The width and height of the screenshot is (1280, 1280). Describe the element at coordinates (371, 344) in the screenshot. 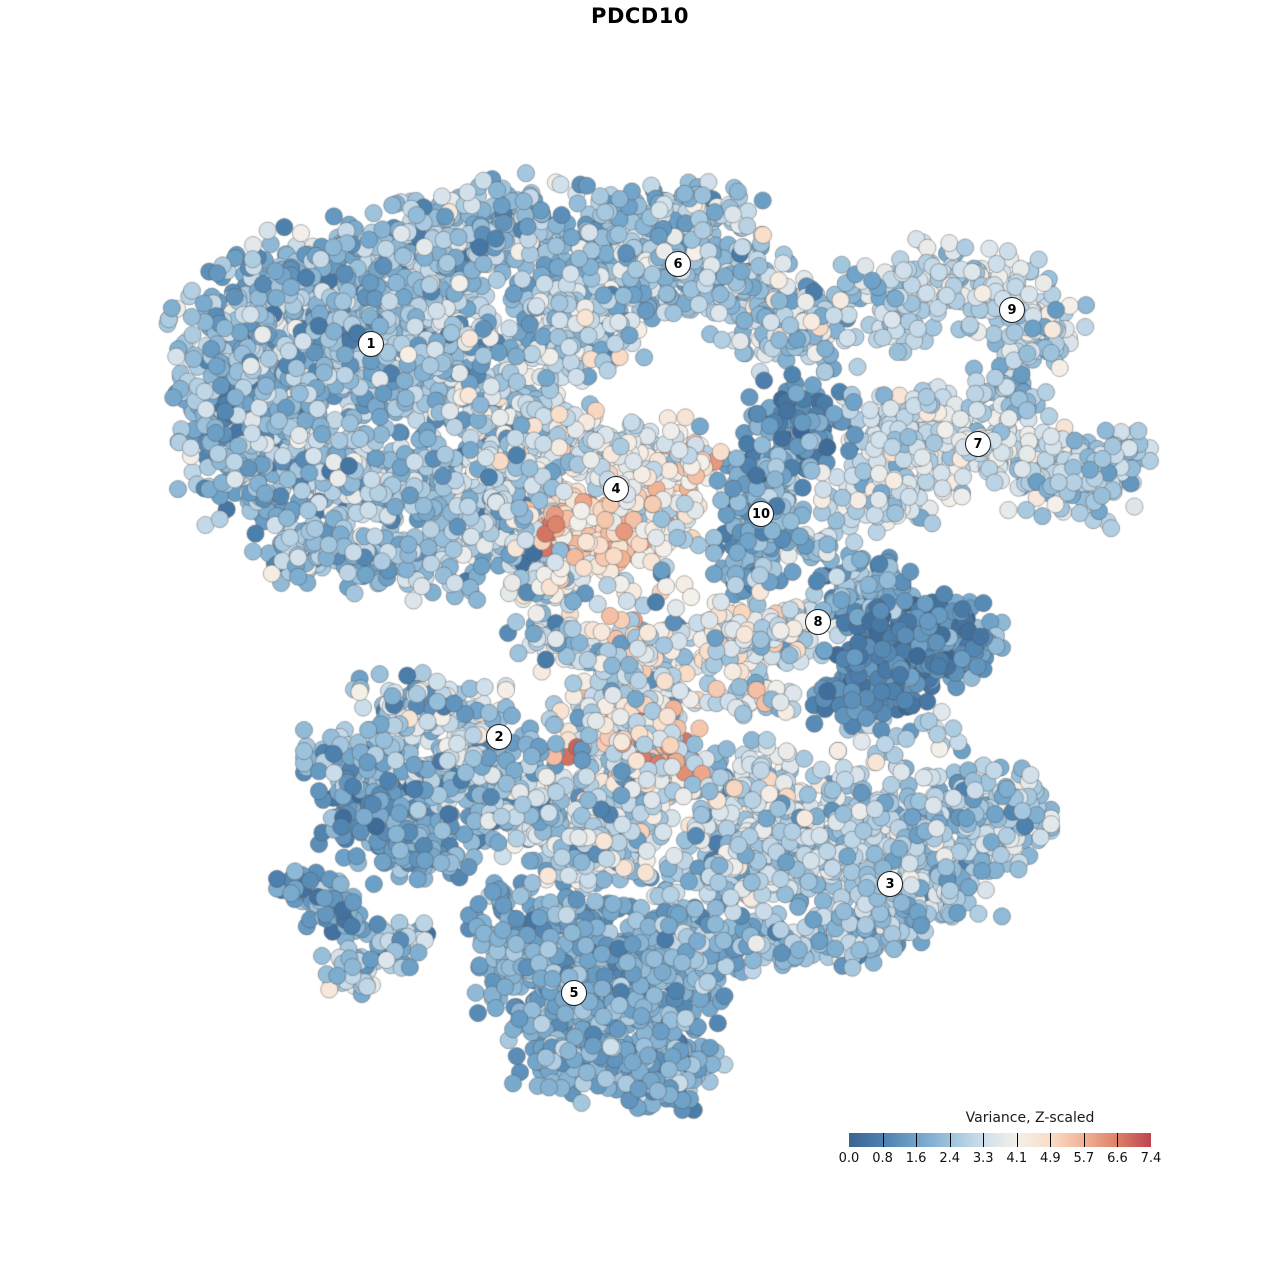

I see `cluster-label-1: 1` at that location.